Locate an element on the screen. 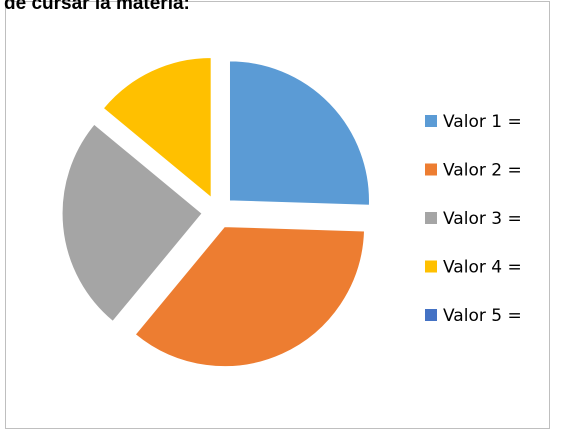  legend-label: Valor 1 = is located at coordinates (482, 122).